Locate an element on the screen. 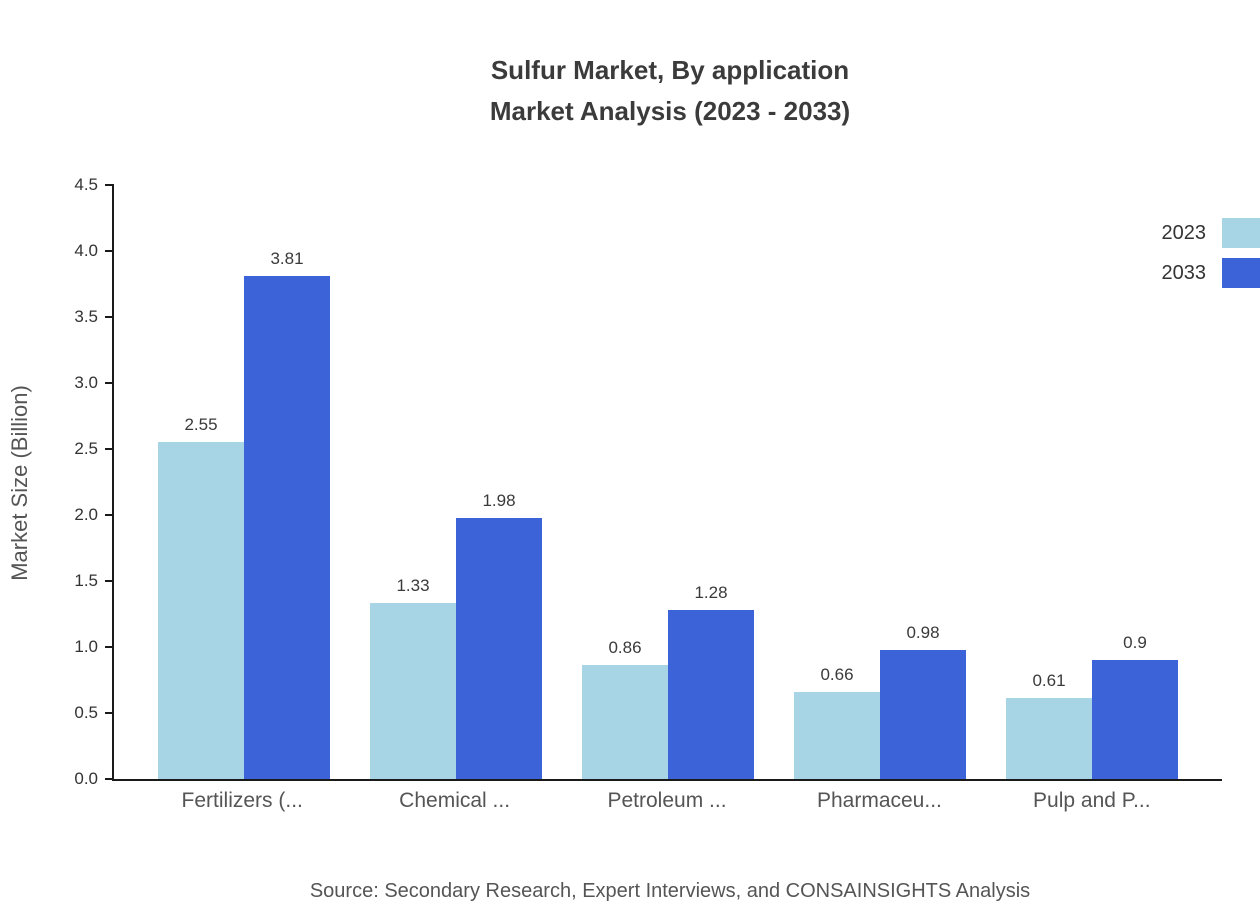  bar-value-label: 1.98 is located at coordinates (499, 500).